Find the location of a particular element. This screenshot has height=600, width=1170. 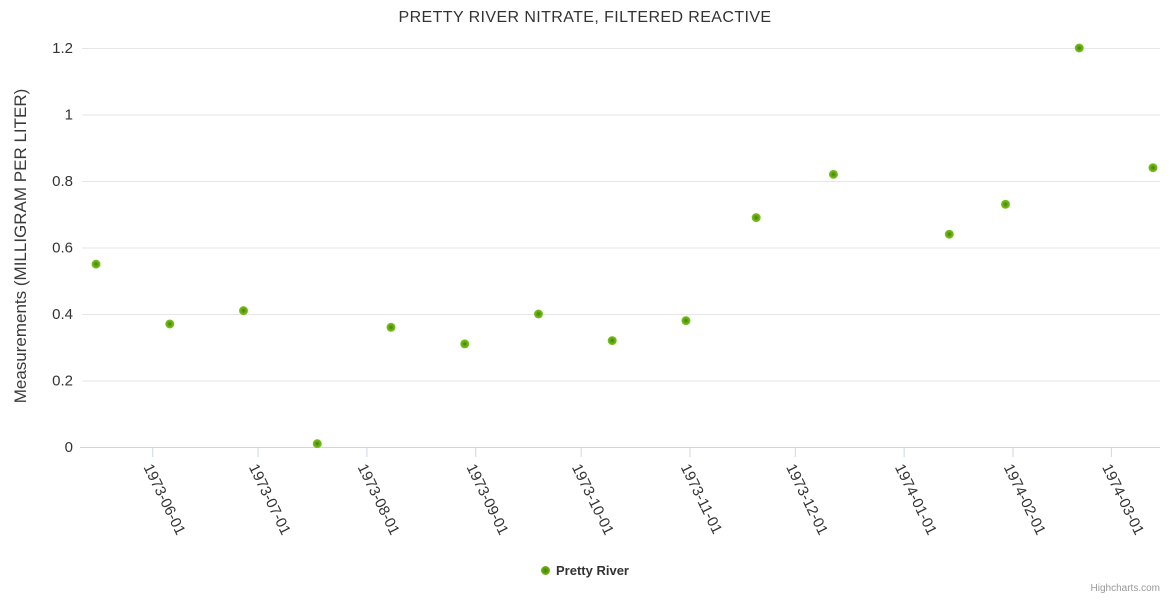

legend-label: Pretty River is located at coordinates (592, 570).